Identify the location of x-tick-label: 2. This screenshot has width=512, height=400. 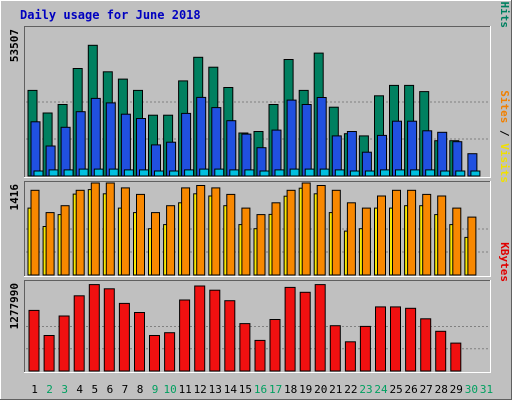
(49, 389).